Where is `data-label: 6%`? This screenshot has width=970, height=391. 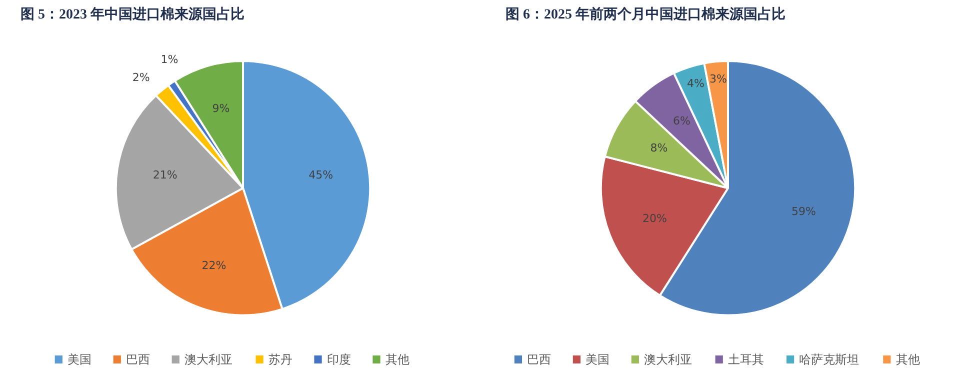
data-label: 6% is located at coordinates (681, 121).